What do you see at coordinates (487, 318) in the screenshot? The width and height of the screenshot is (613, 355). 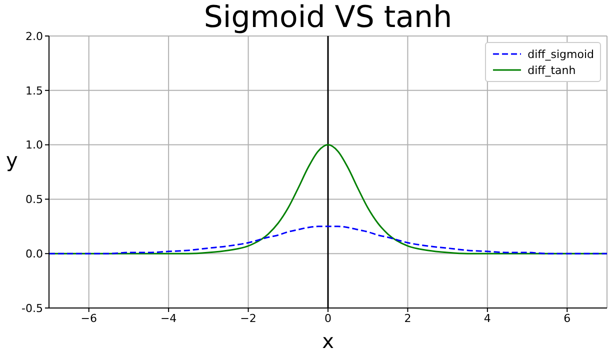 I see `x-tick-label: 4` at bounding box center [487, 318].